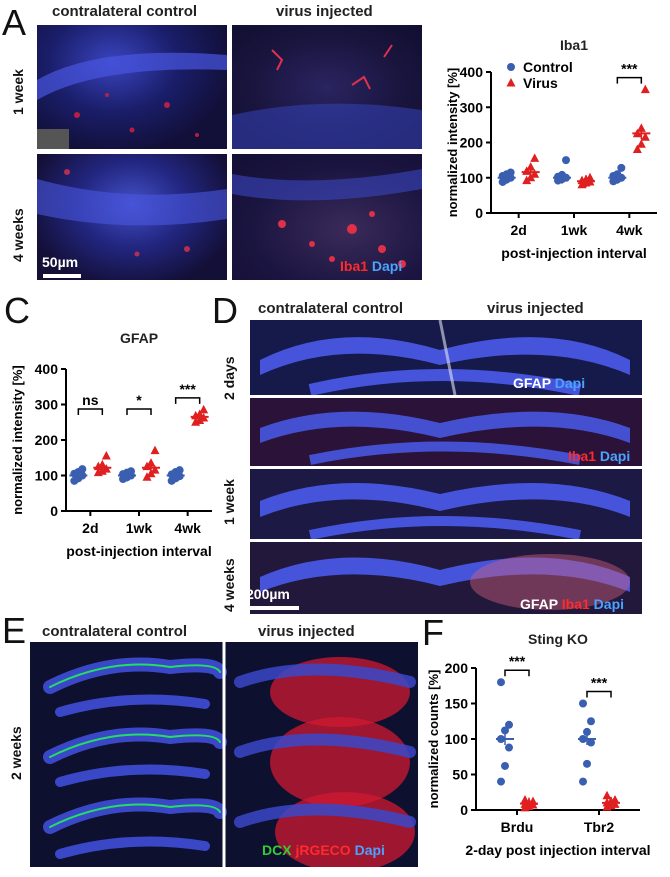 The width and height of the screenshot is (670, 877). I want to click on legend-label-control: Control, so click(548, 67).